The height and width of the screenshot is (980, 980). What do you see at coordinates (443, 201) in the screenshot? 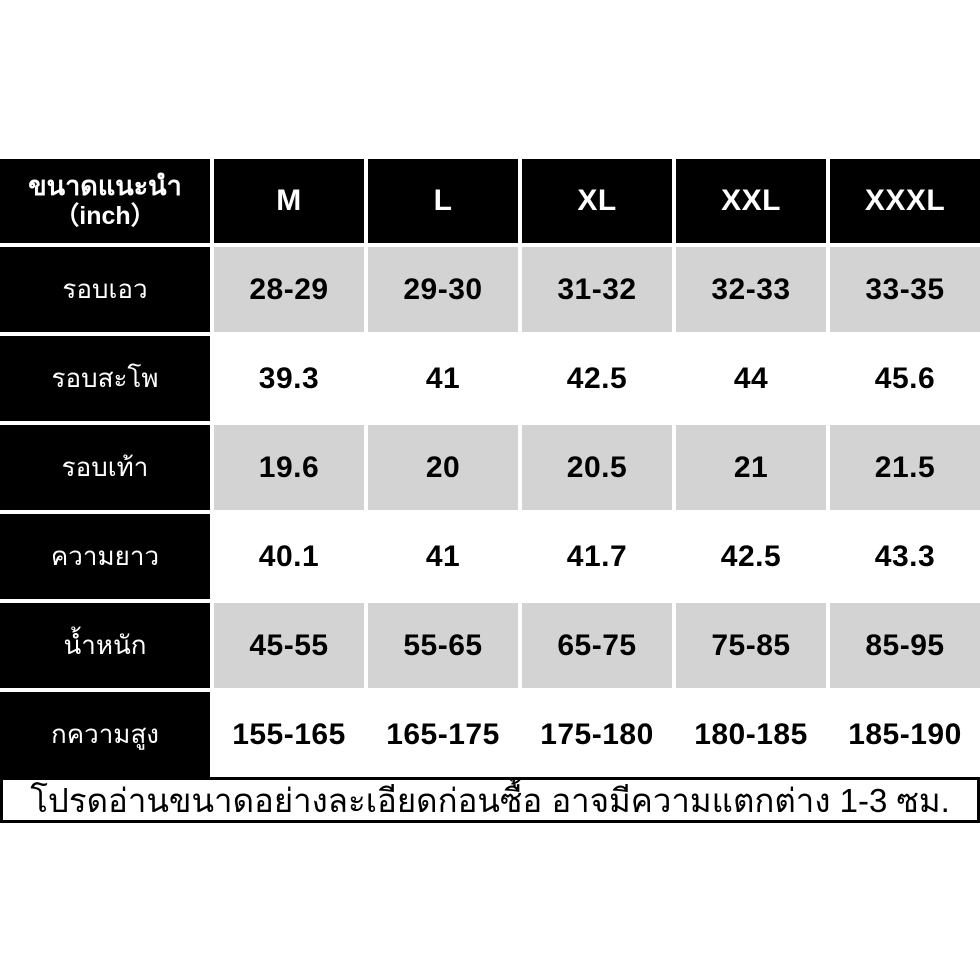
I see `header-cell-l: L` at bounding box center [443, 201].